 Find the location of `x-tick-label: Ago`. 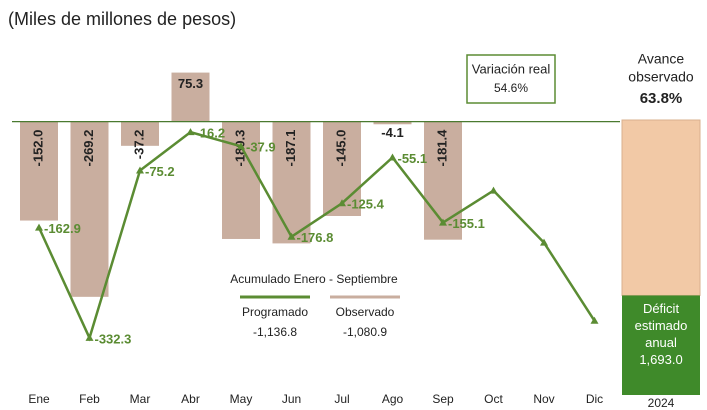

x-tick-label: Ago is located at coordinates (393, 399).